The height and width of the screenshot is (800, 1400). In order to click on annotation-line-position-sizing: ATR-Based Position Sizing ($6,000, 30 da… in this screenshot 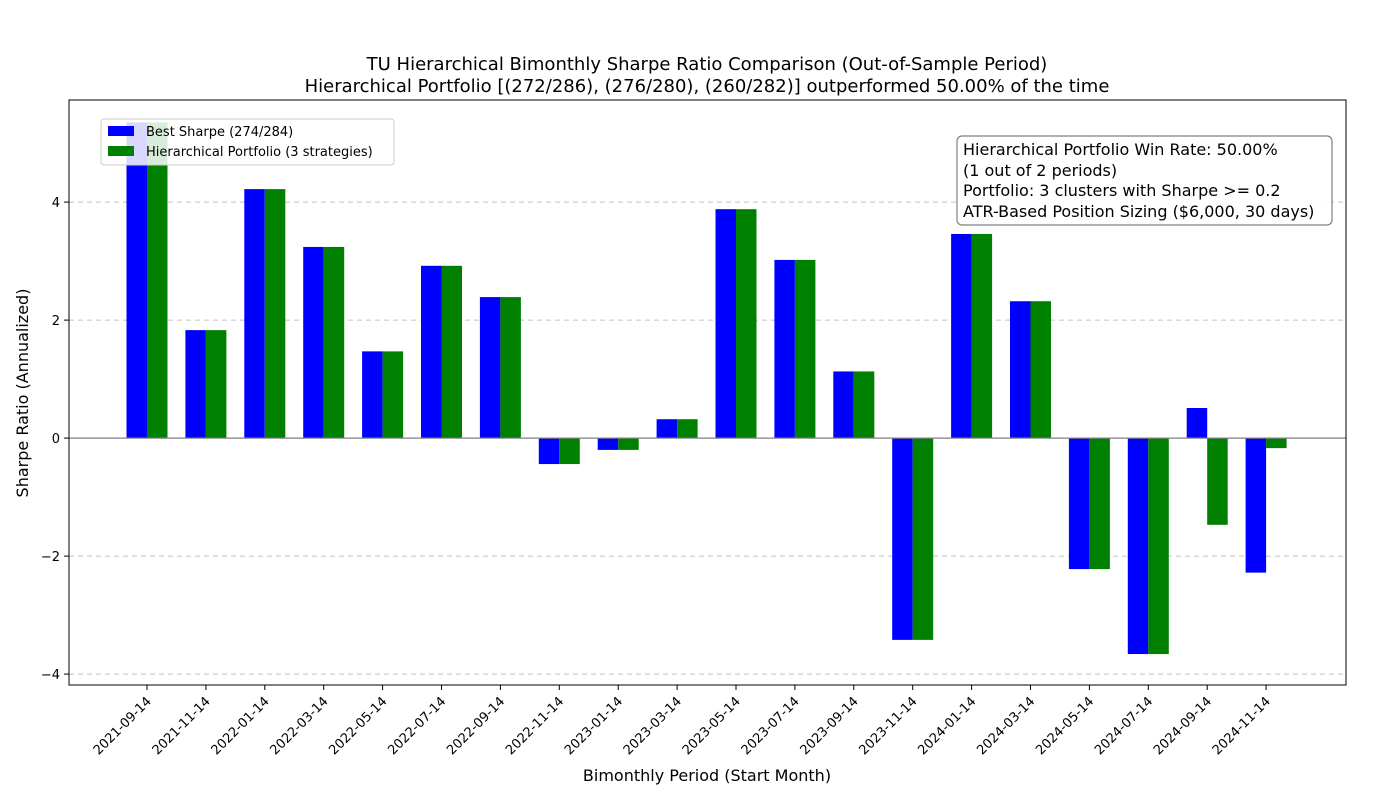, I will do `click(1138, 211)`.